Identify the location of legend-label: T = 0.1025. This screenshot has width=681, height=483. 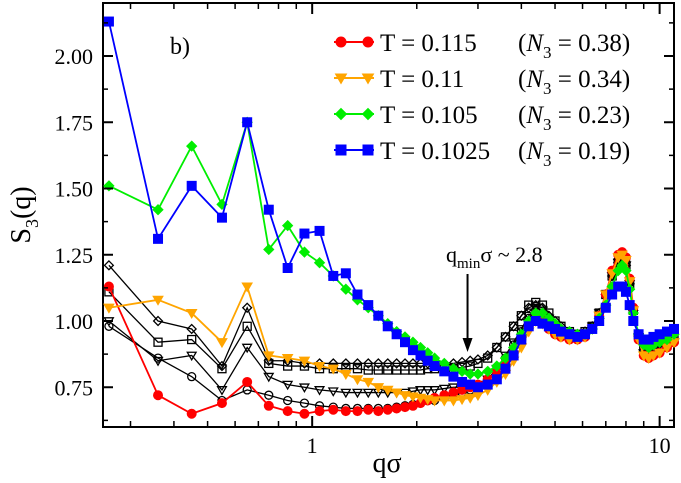
(435, 151).